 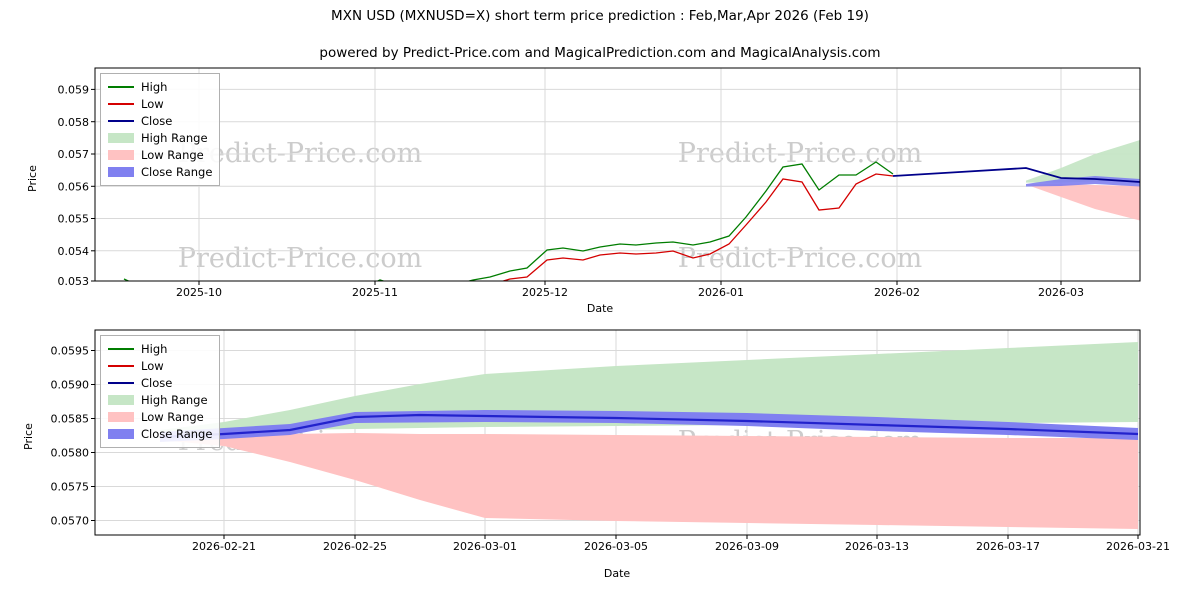 I want to click on svg-text: 0.059, so click(x=74, y=90).